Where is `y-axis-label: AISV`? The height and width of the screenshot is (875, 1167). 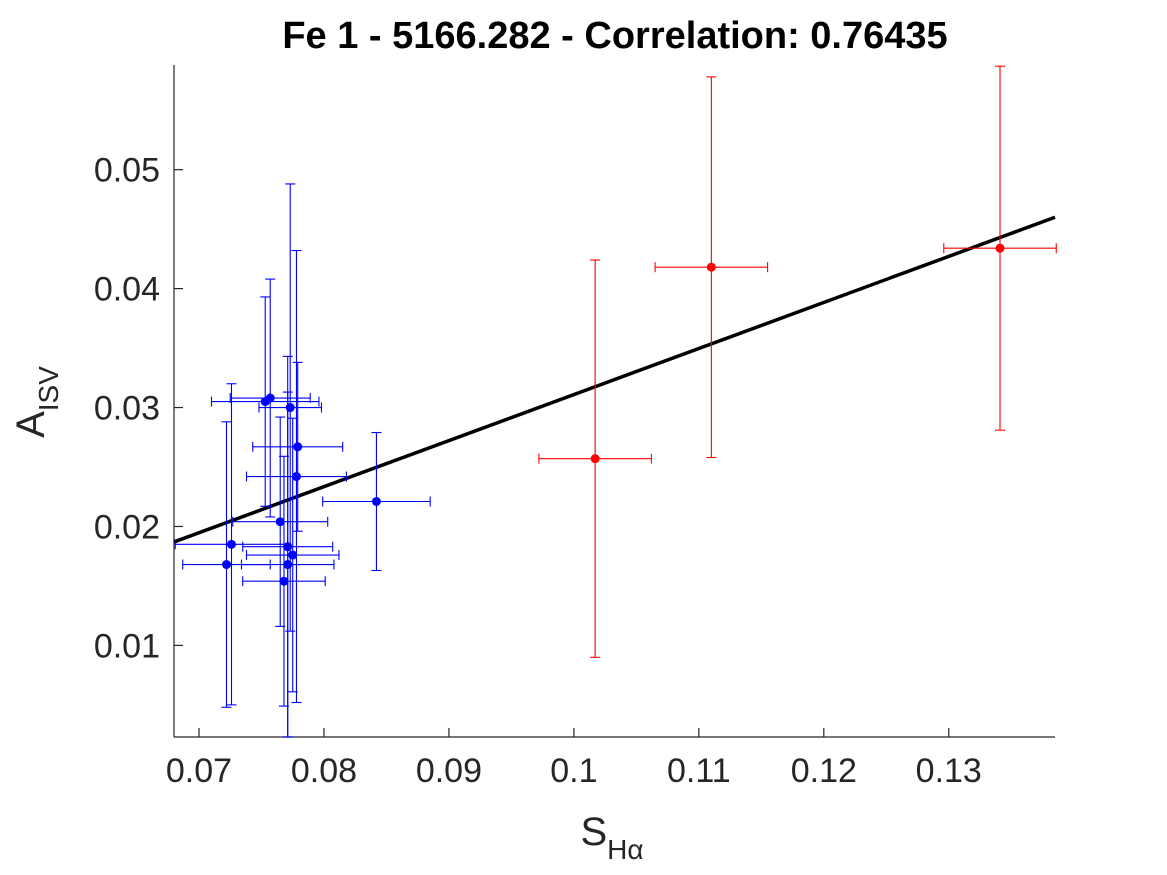 y-axis-label: AISV is located at coordinates (36, 402).